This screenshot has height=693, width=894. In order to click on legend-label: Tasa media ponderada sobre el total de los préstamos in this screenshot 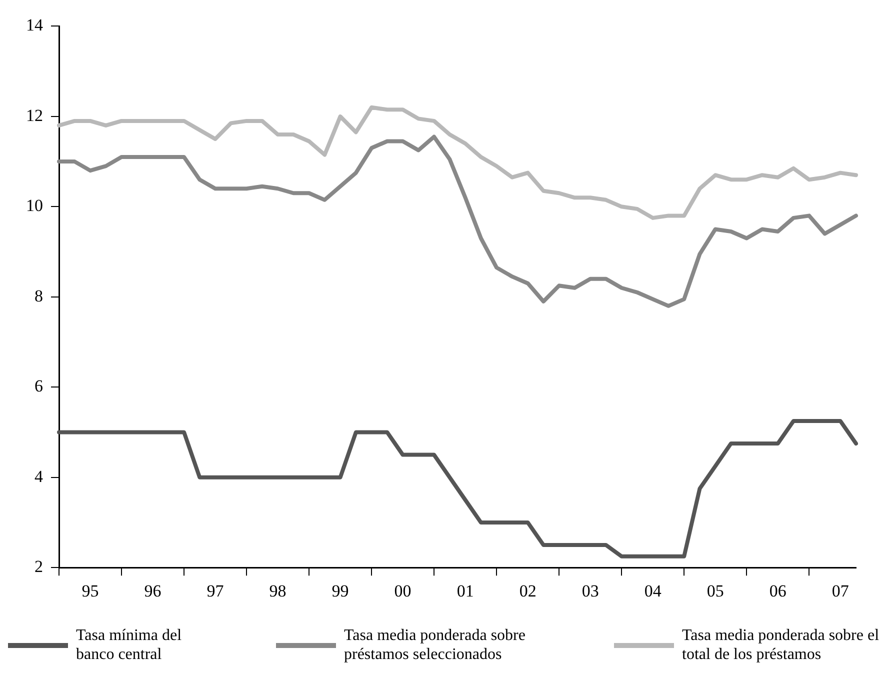, I will do `click(781, 645)`.